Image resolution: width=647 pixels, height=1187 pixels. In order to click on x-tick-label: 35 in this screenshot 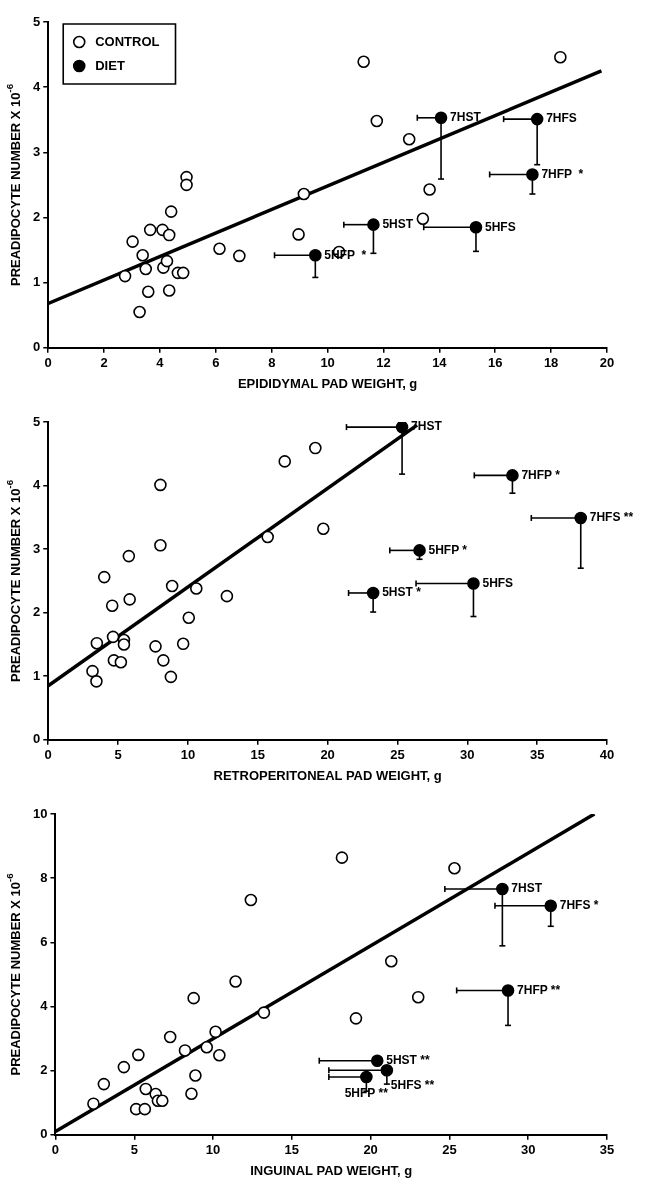, I will do `click(537, 755)`.